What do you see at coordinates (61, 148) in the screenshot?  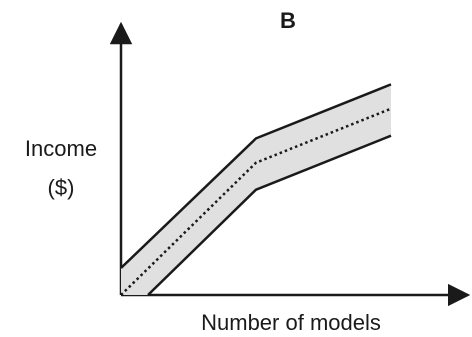 I see `y-axis-label: Income` at bounding box center [61, 148].